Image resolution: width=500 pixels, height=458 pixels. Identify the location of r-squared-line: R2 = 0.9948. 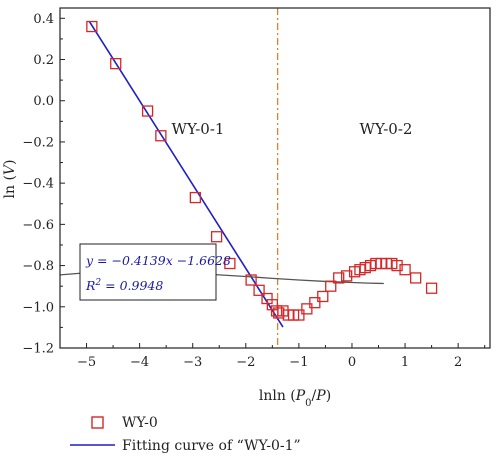
(124, 285).